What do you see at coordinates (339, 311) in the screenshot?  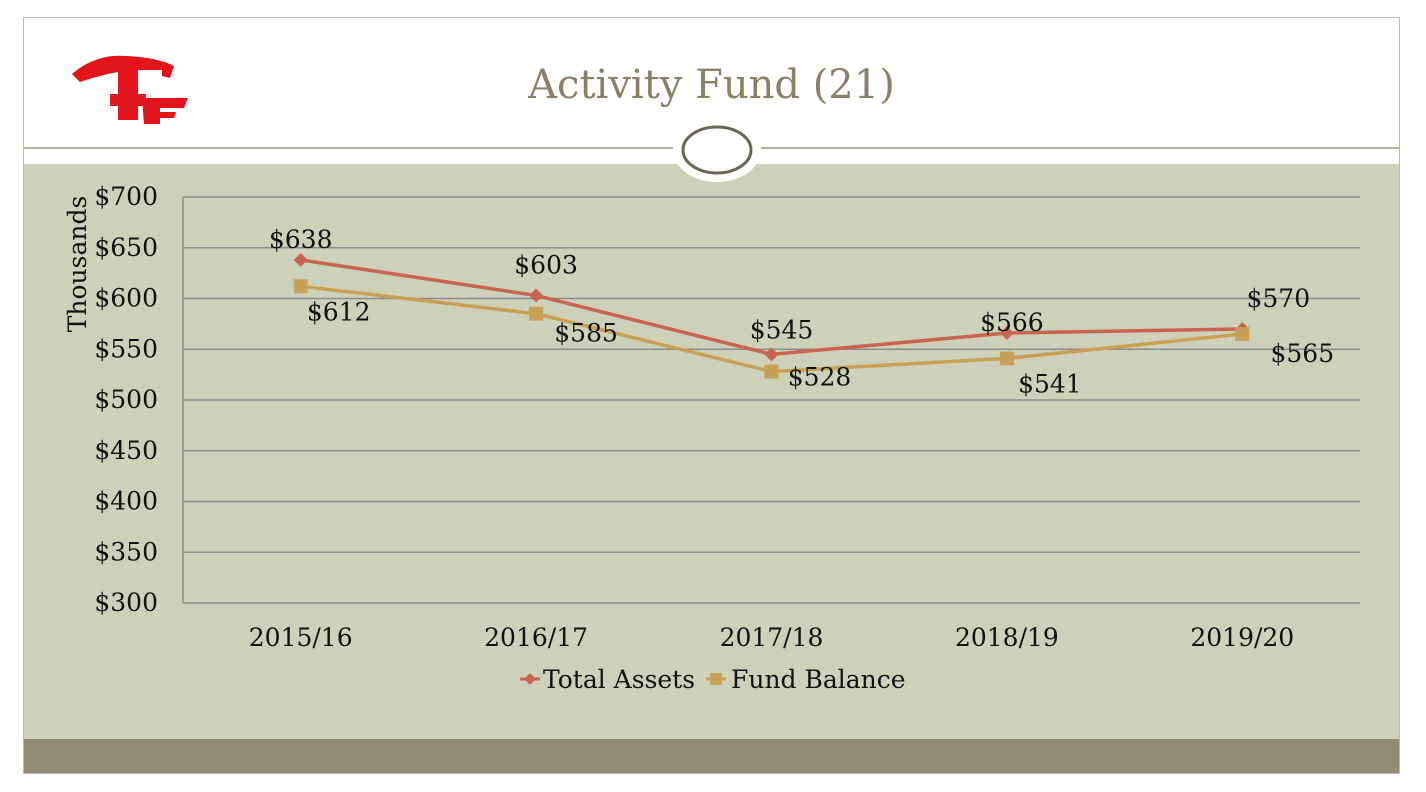 I see `data-label: $612` at bounding box center [339, 311].